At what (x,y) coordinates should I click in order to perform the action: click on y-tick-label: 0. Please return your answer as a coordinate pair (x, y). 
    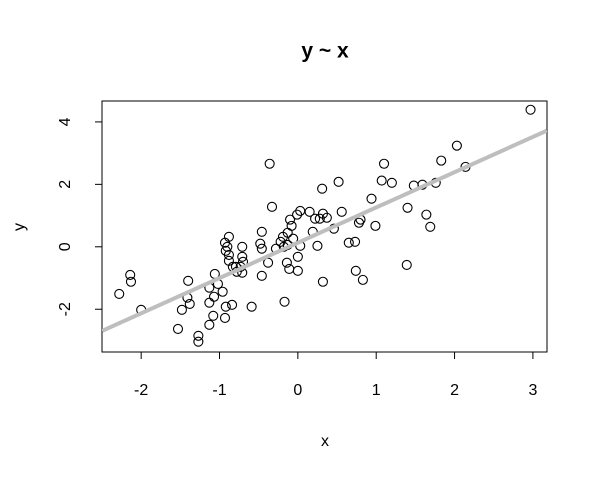
    Looking at the image, I should click on (65, 246).